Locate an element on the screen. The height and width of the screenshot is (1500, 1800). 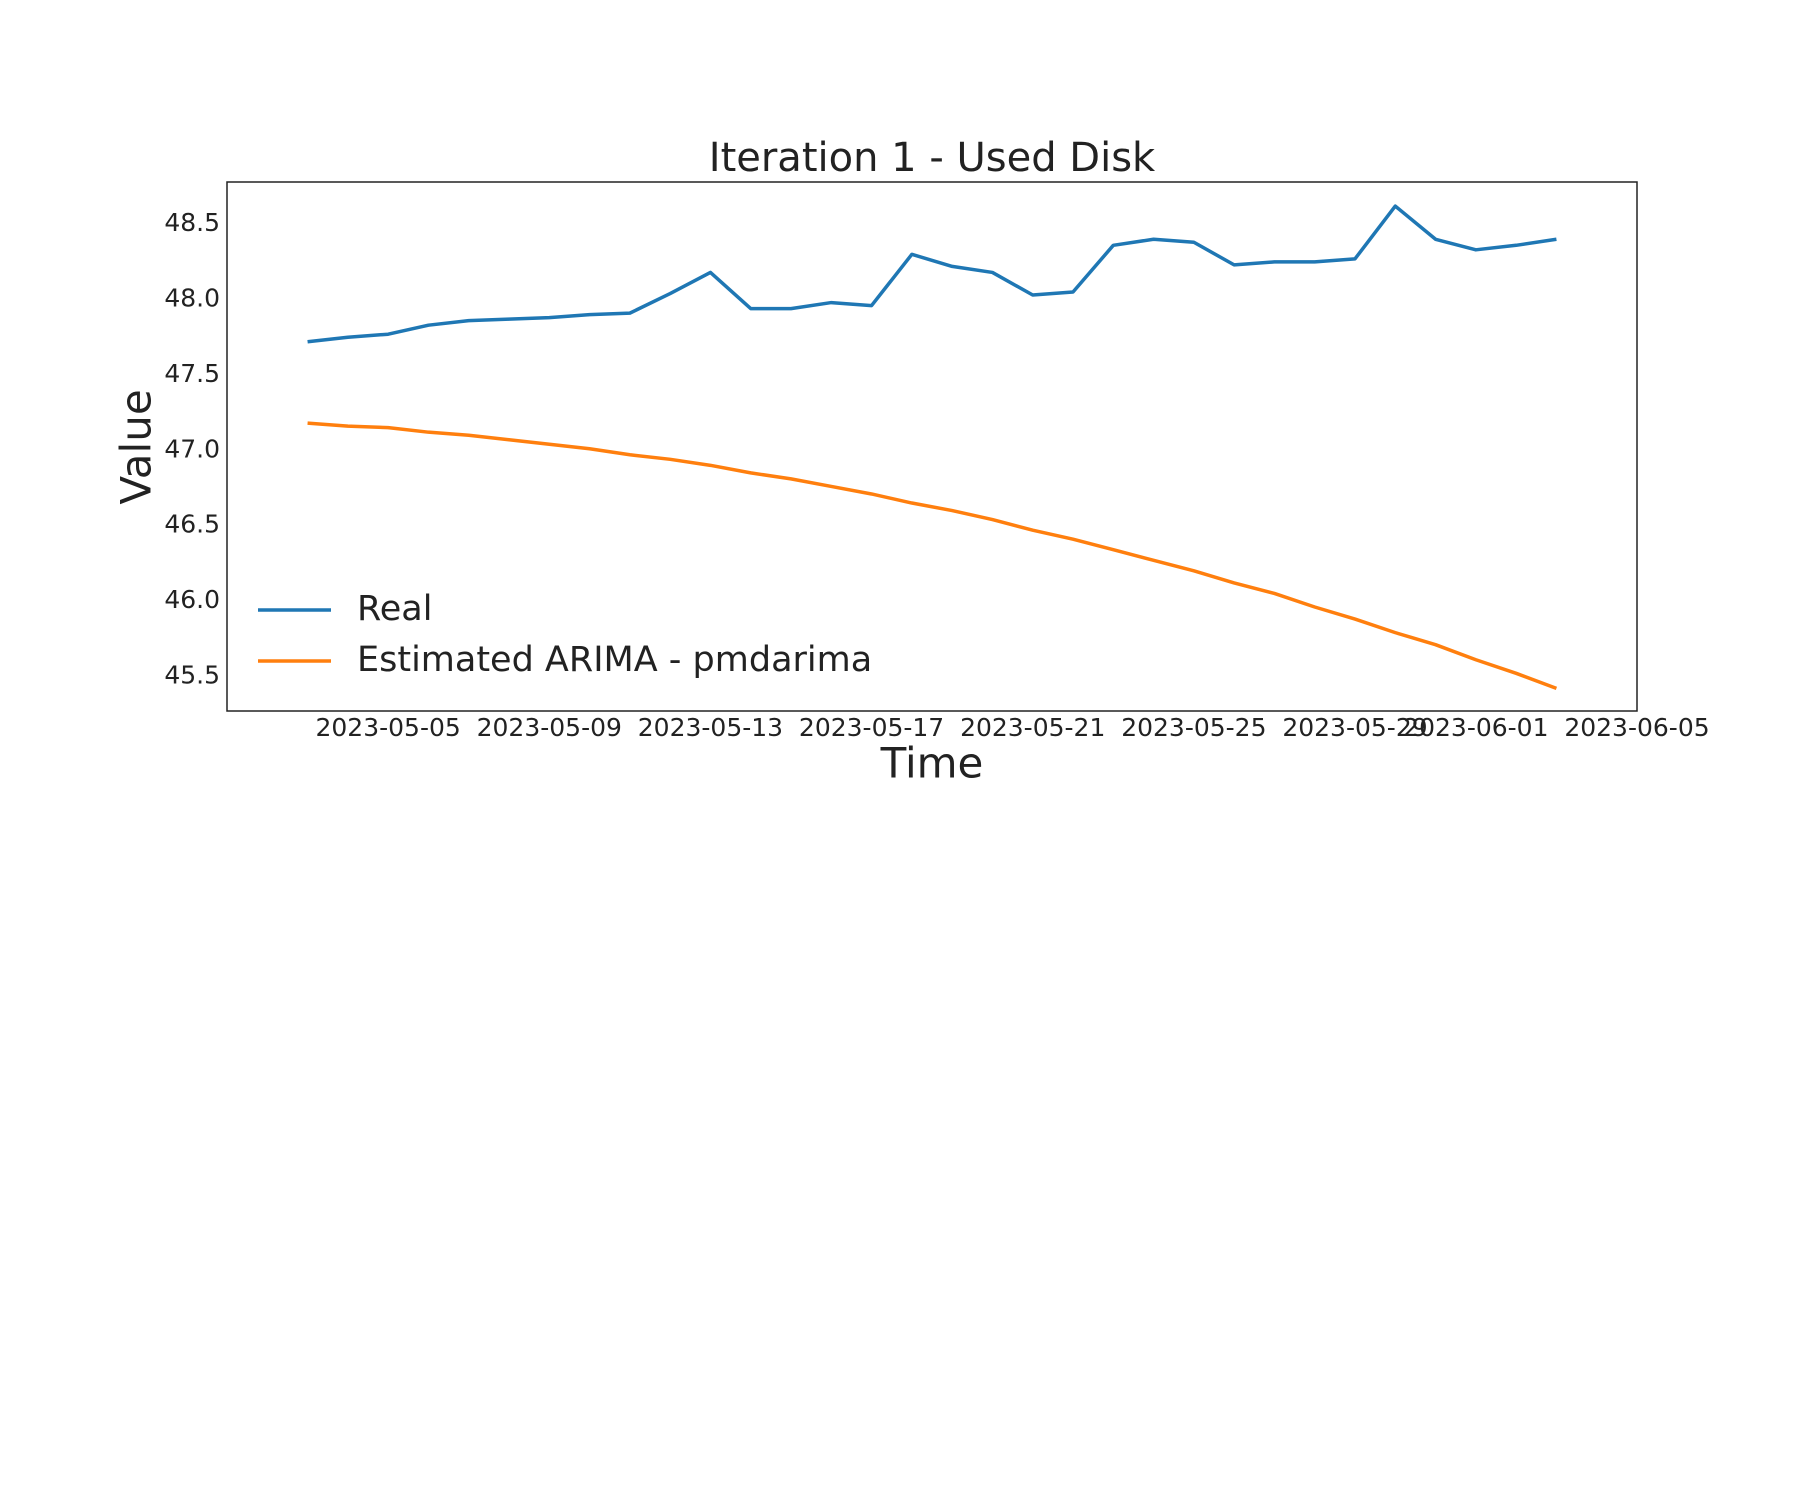
x-tick-label: 2023-05-17 is located at coordinates (871, 727).